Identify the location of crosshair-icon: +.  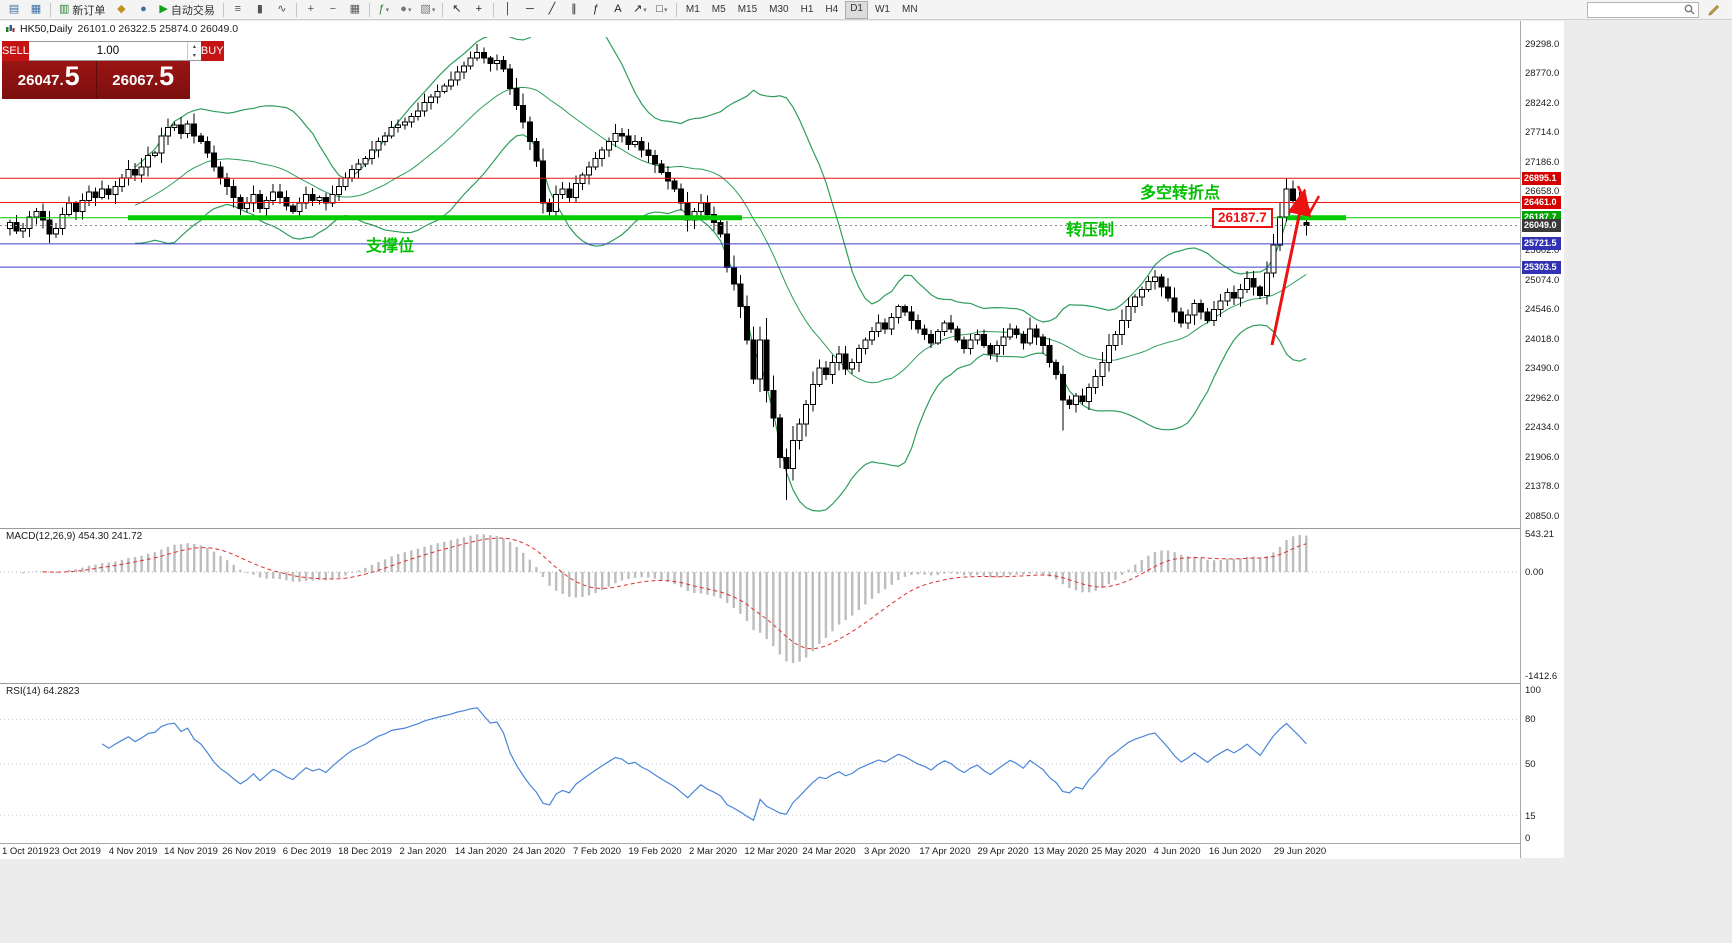
(479, 10).